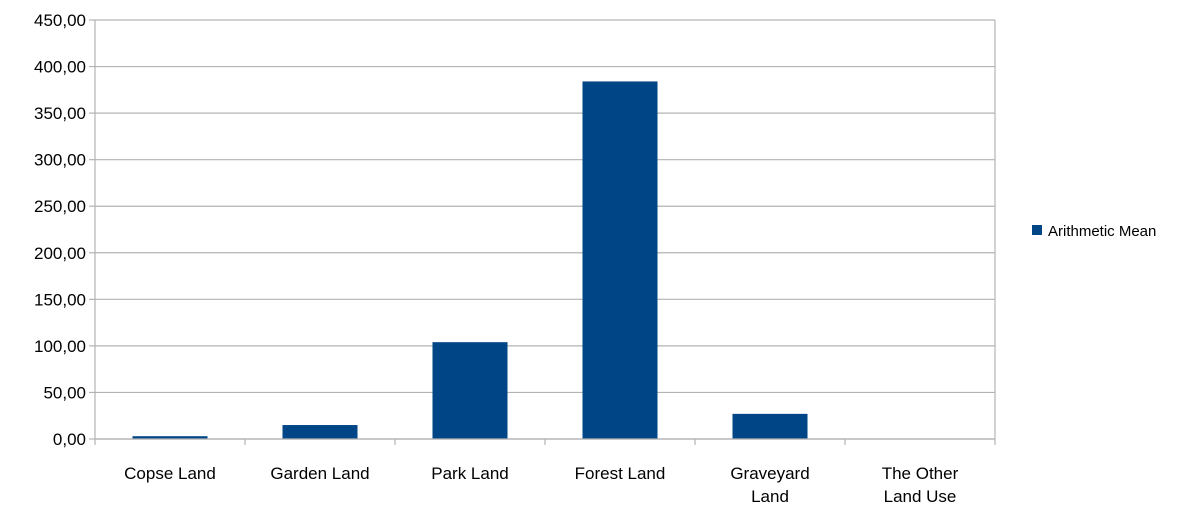 The height and width of the screenshot is (515, 1200). What do you see at coordinates (770, 496) in the screenshot?
I see `x-category-label: Land` at bounding box center [770, 496].